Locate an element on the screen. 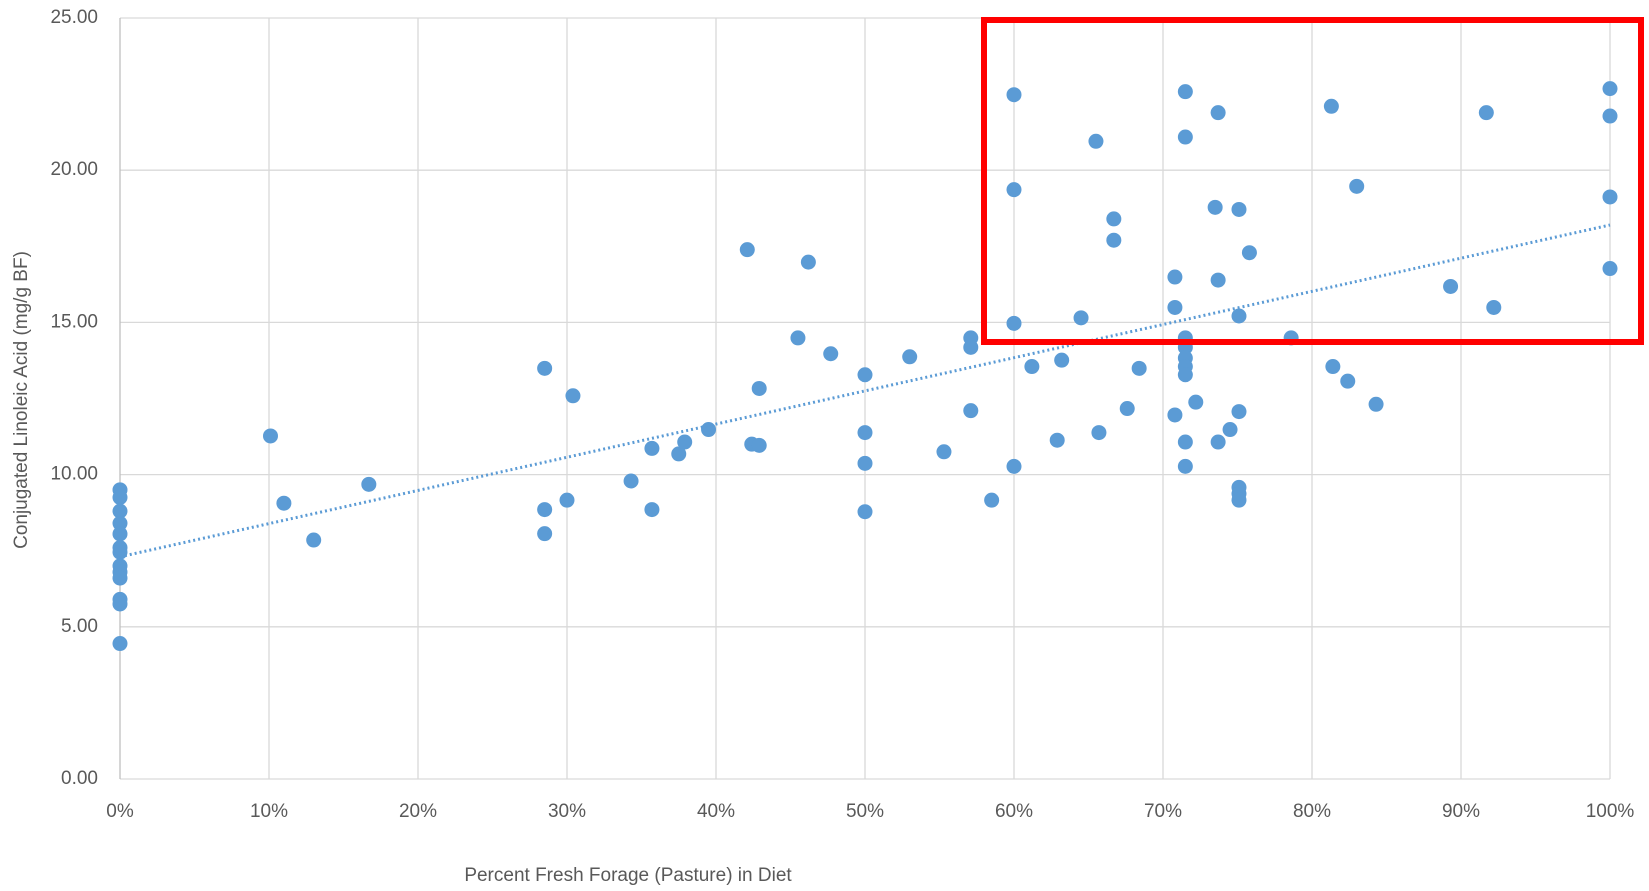  y-tick-label: 15.00 is located at coordinates (74, 321).